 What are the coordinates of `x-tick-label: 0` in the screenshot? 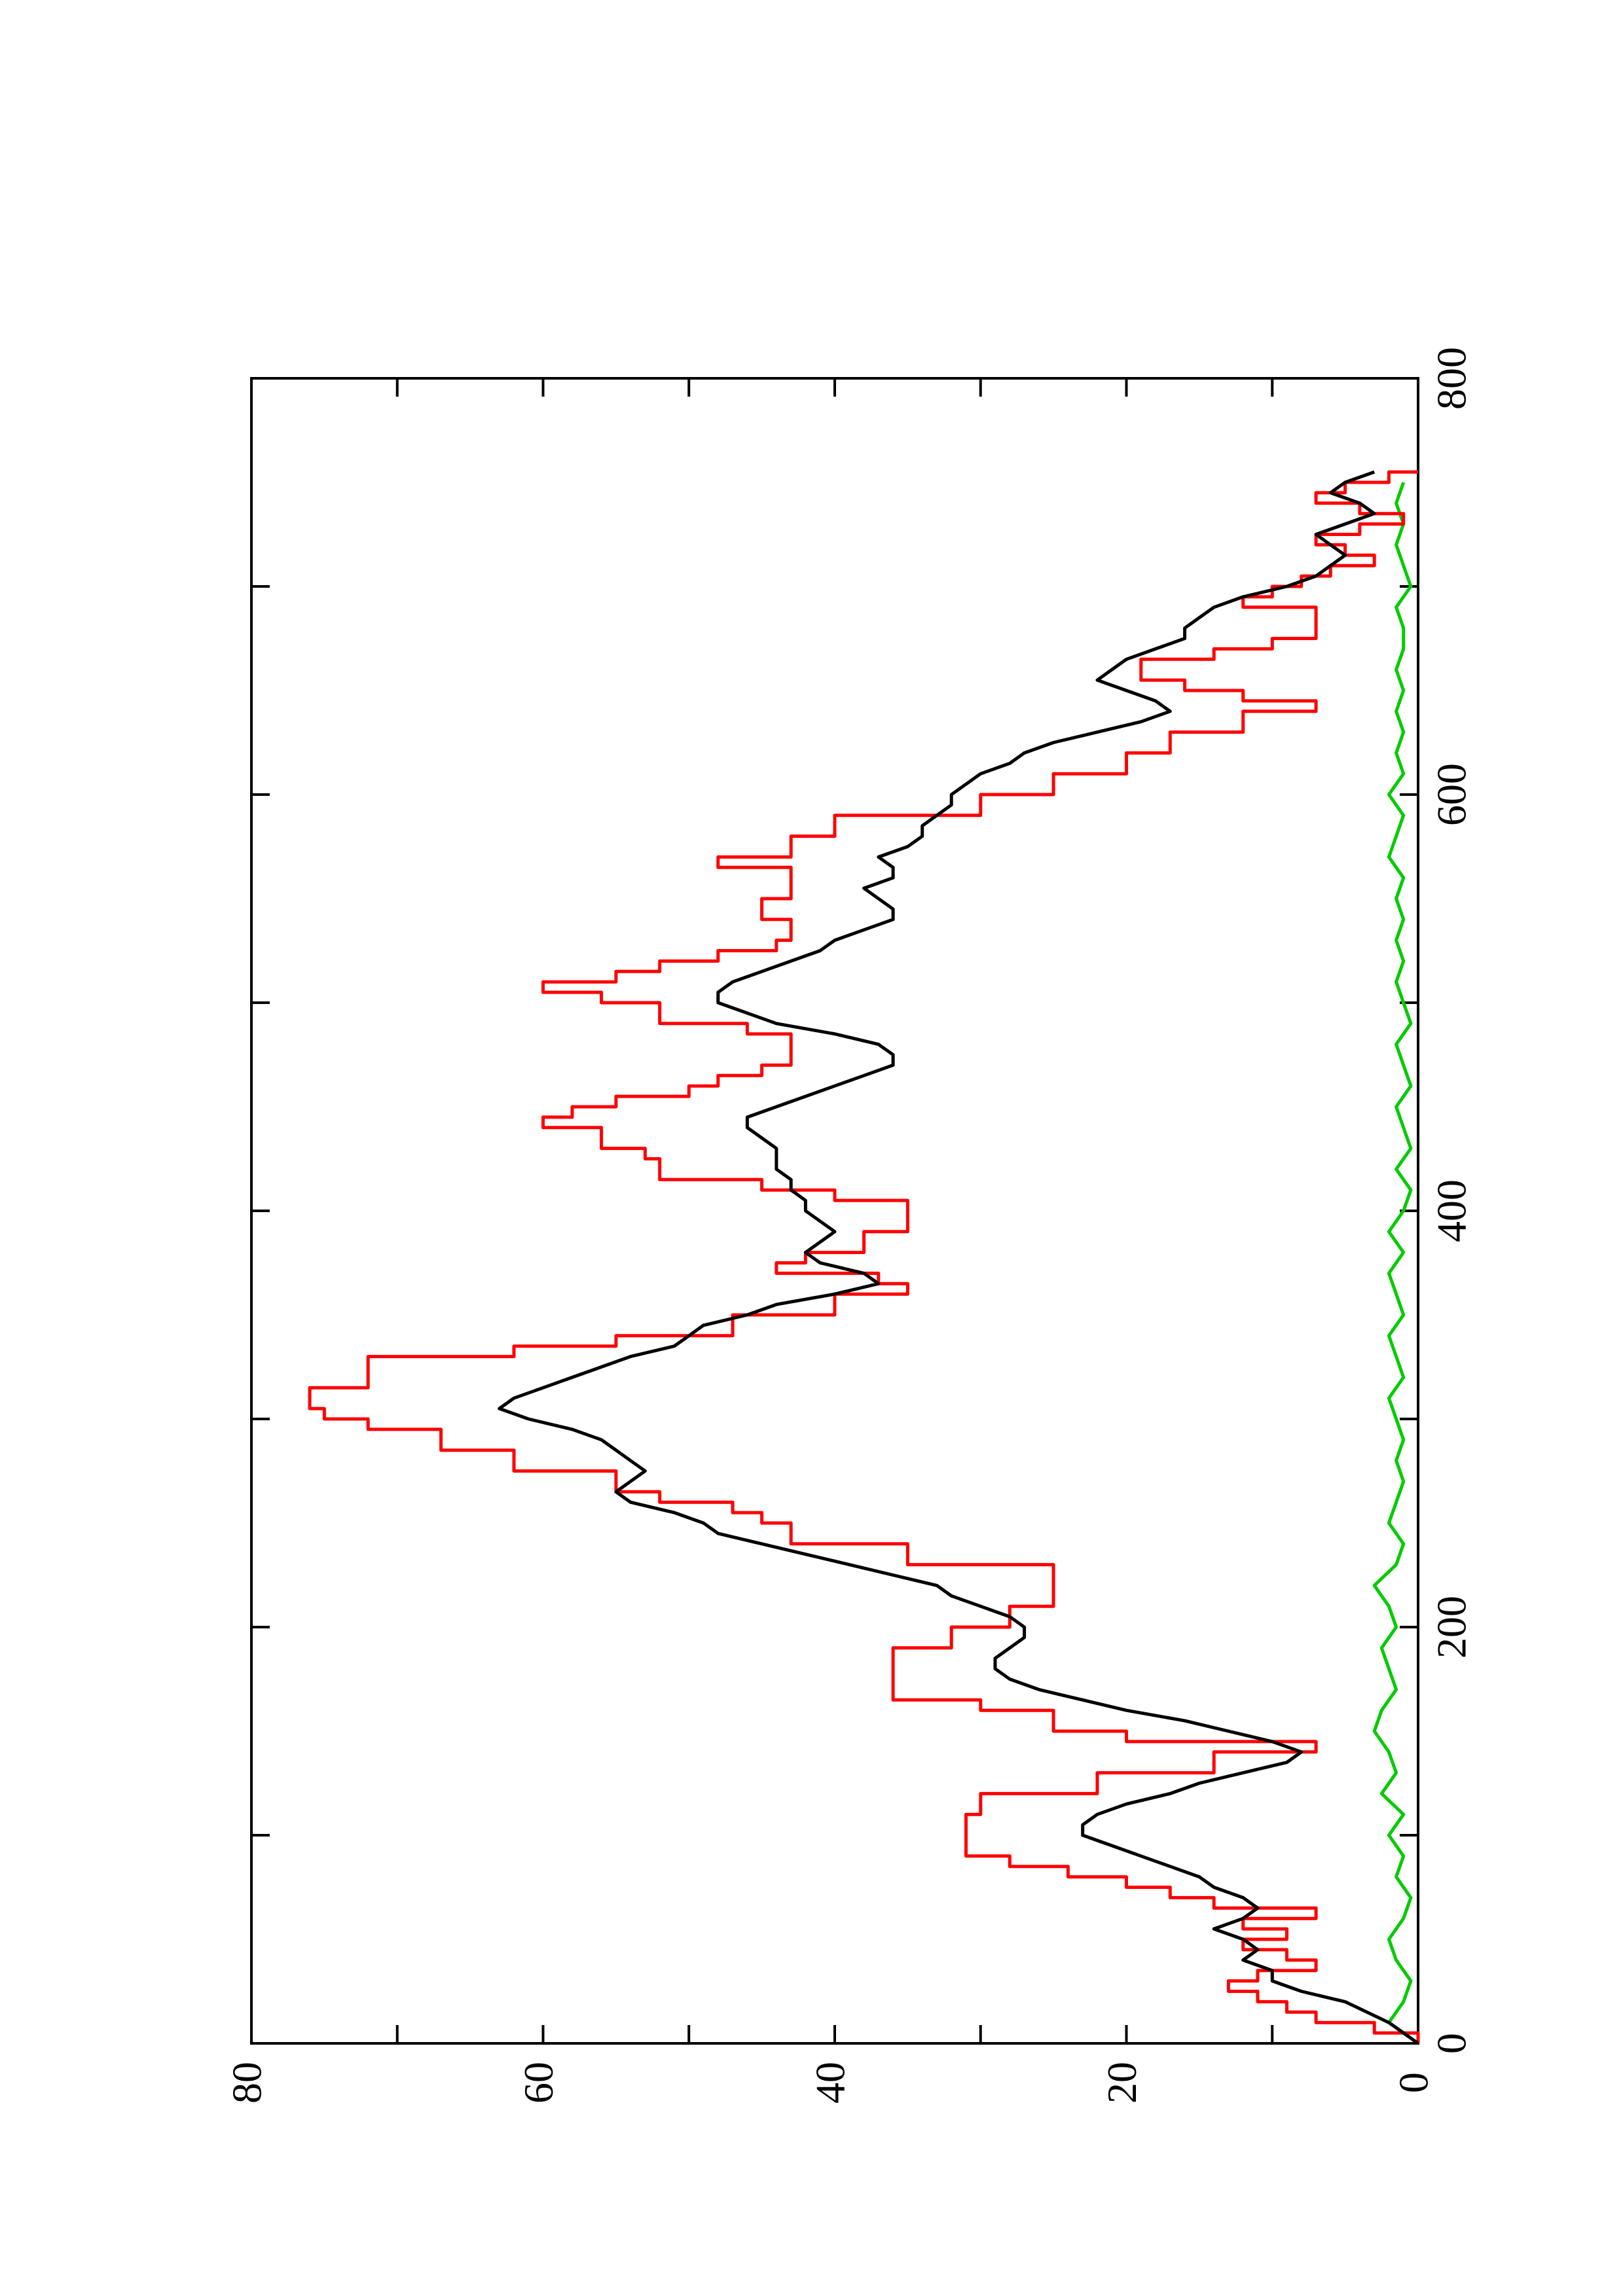 It's located at (1452, 2043).